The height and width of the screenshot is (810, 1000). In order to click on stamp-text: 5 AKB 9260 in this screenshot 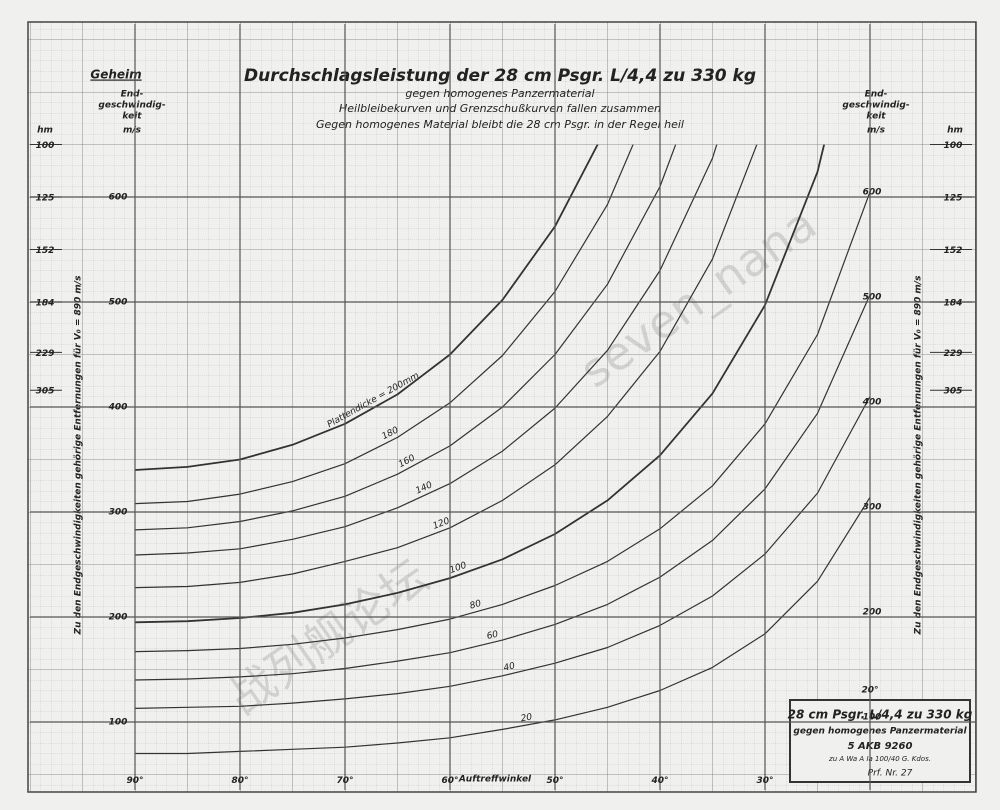, I will do `click(880, 746)`.